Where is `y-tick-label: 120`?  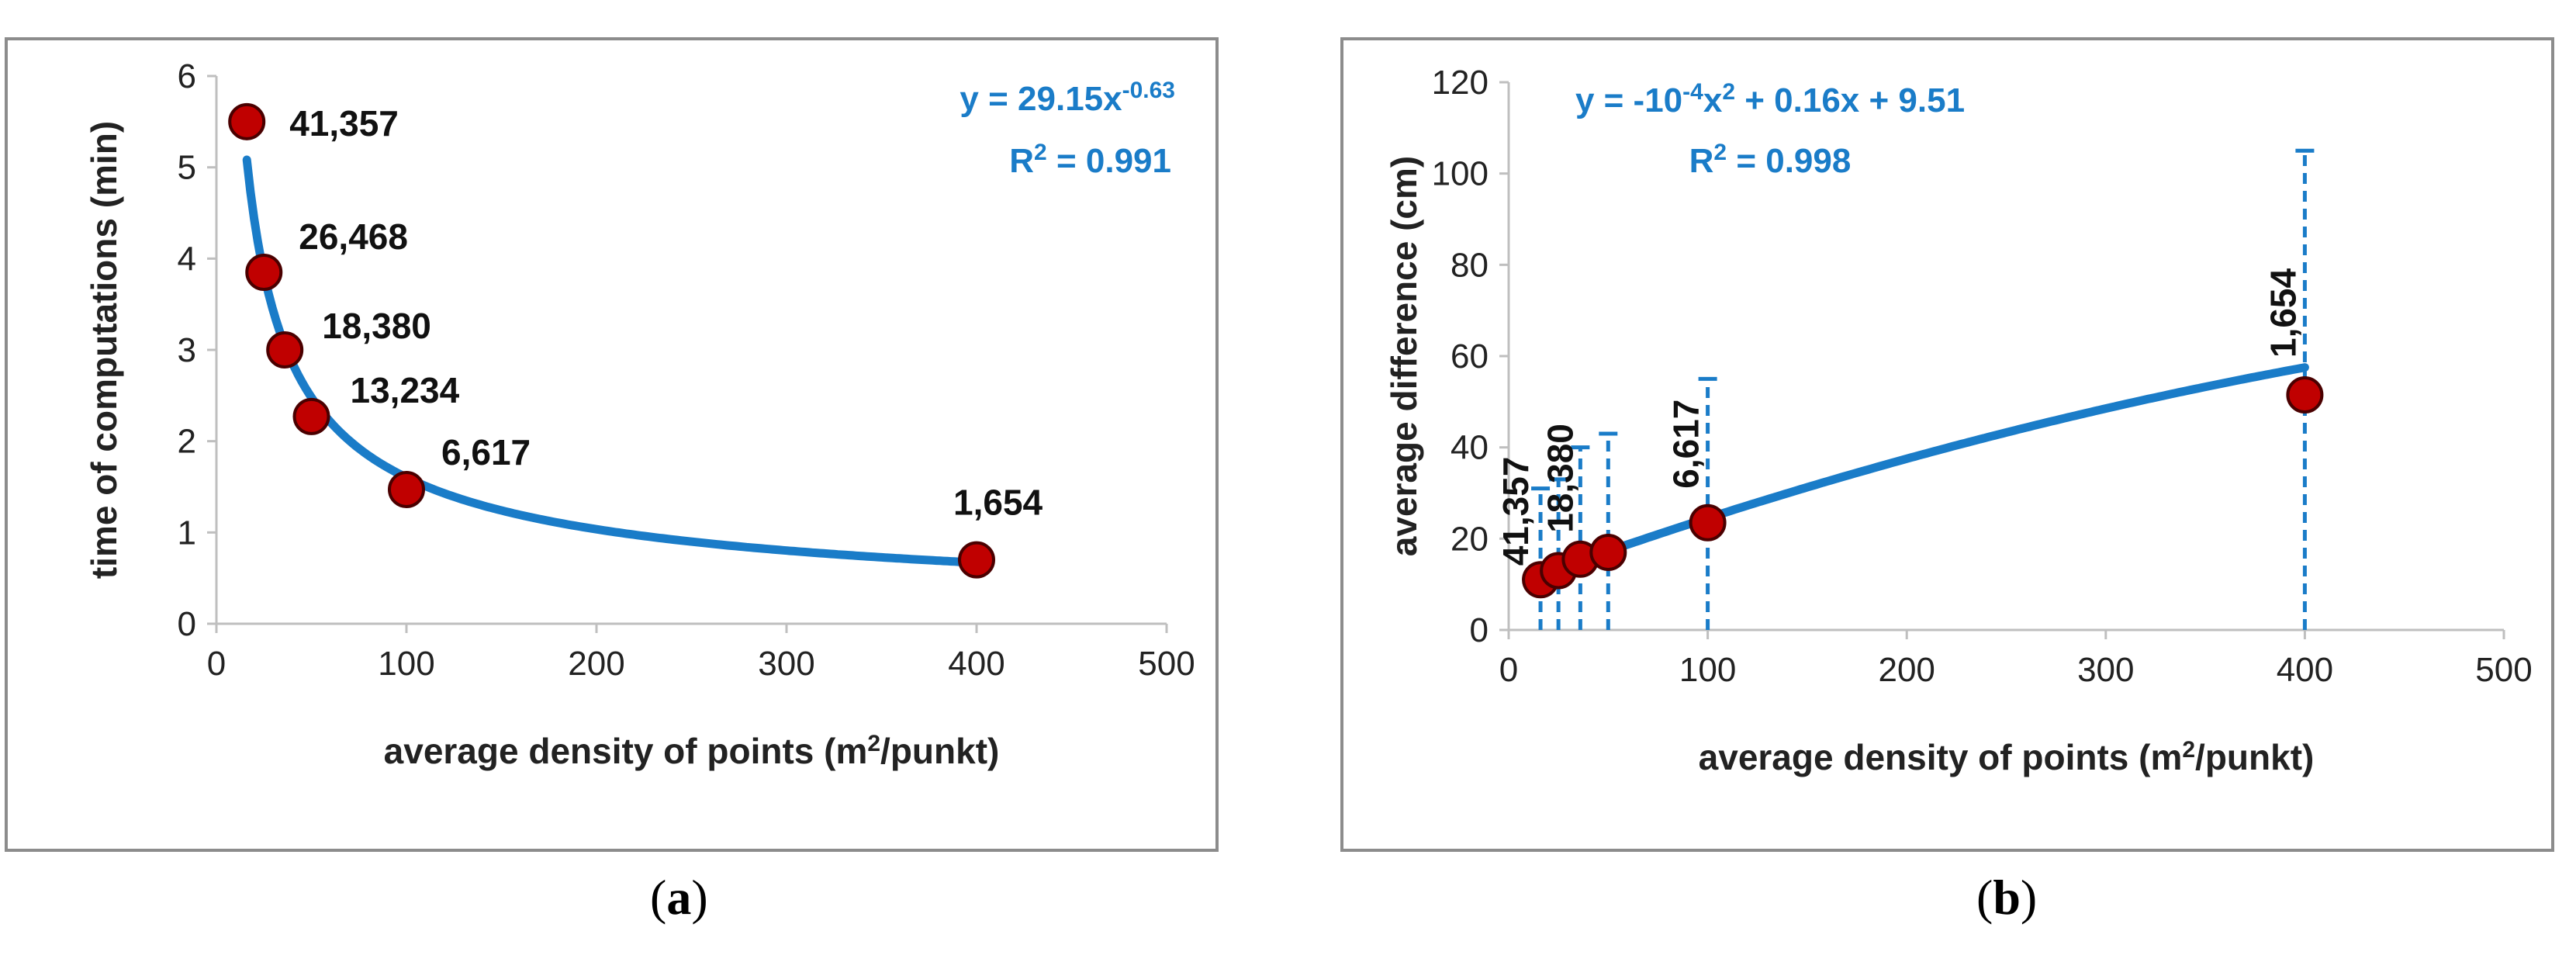 y-tick-label: 120 is located at coordinates (1460, 83).